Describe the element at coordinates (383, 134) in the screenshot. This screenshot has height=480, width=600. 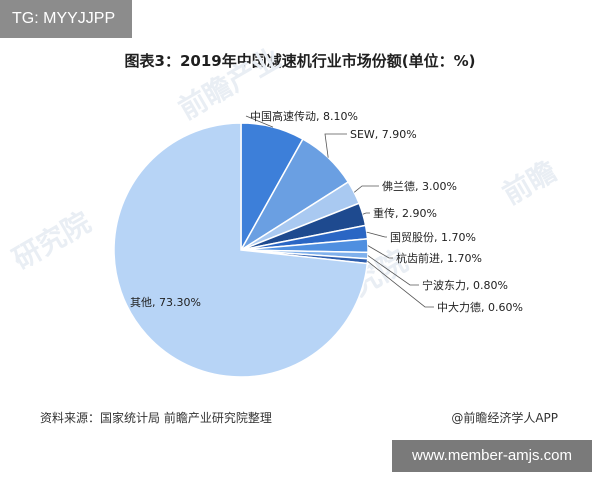
I see `slice-label-2: SEW, 7.90%` at that location.